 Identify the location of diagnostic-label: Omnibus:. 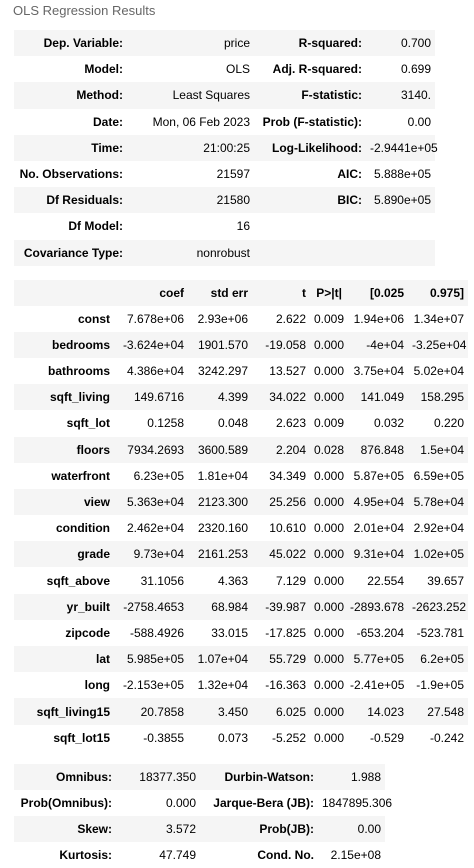
(65, 777).